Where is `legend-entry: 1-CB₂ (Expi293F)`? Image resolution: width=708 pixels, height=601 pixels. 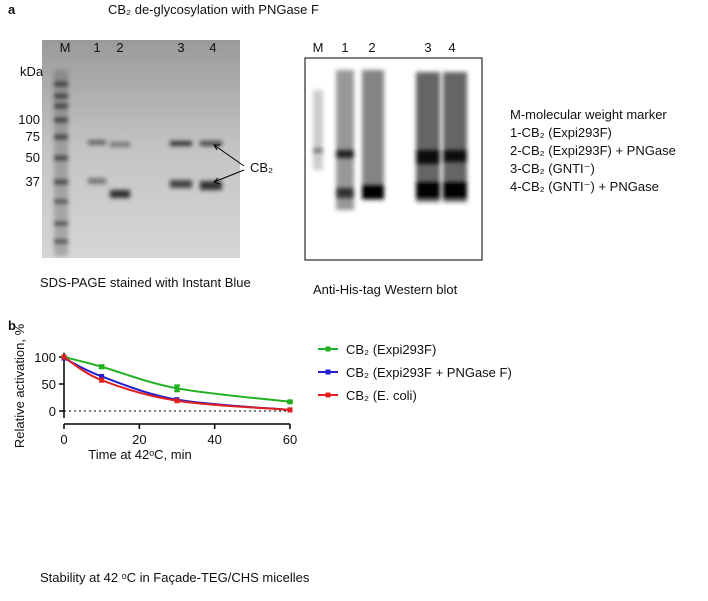
legend-entry: 1-CB₂ (Expi293F) is located at coordinates (561, 132).